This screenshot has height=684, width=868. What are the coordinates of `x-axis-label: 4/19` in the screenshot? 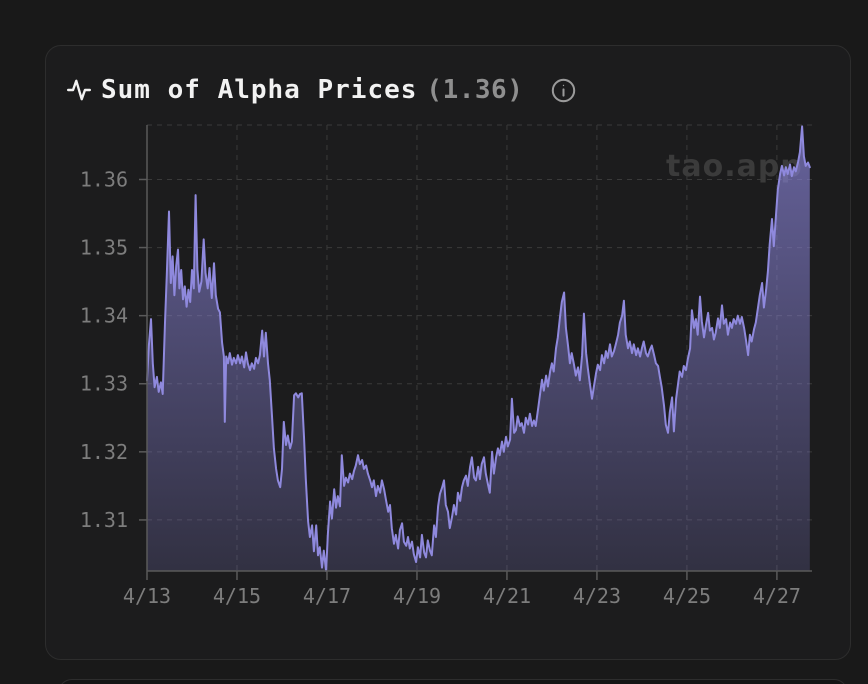 It's located at (417, 596).